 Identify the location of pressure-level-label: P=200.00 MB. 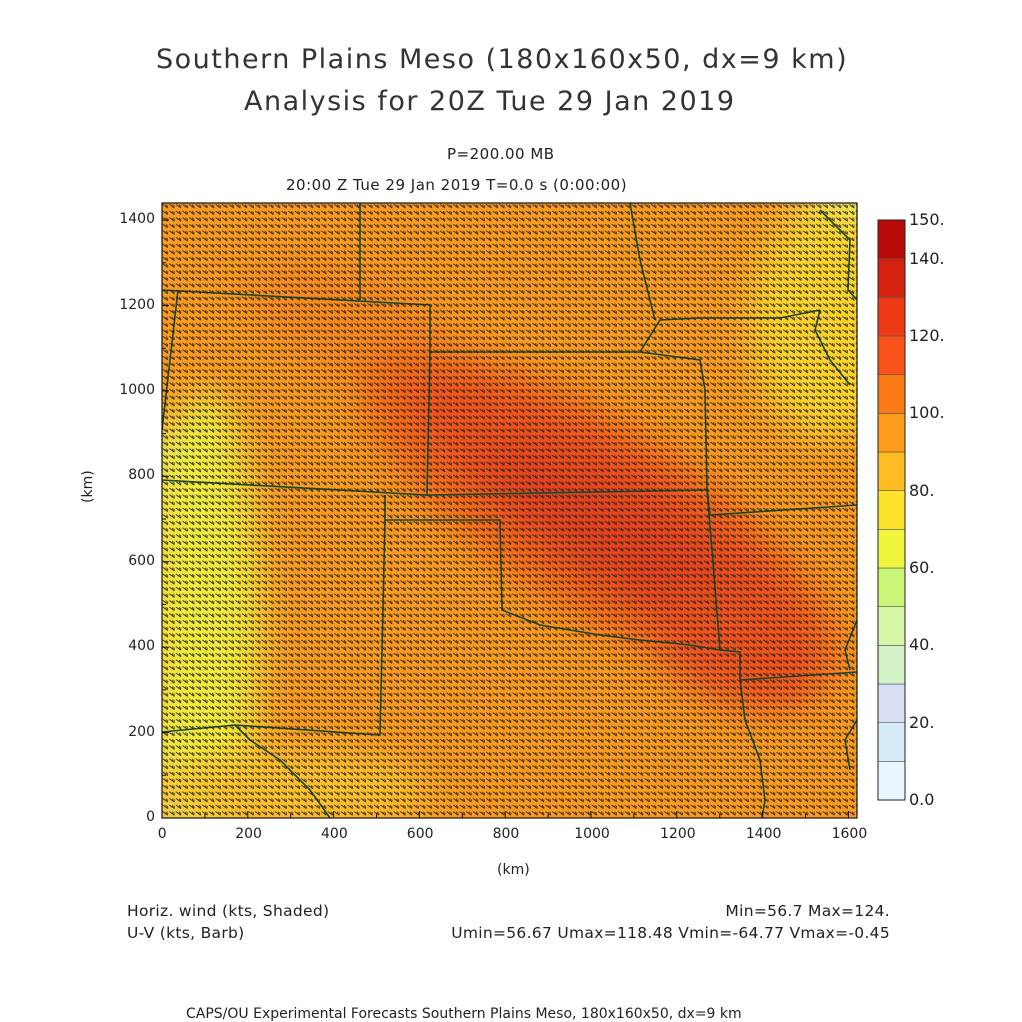
(501, 154).